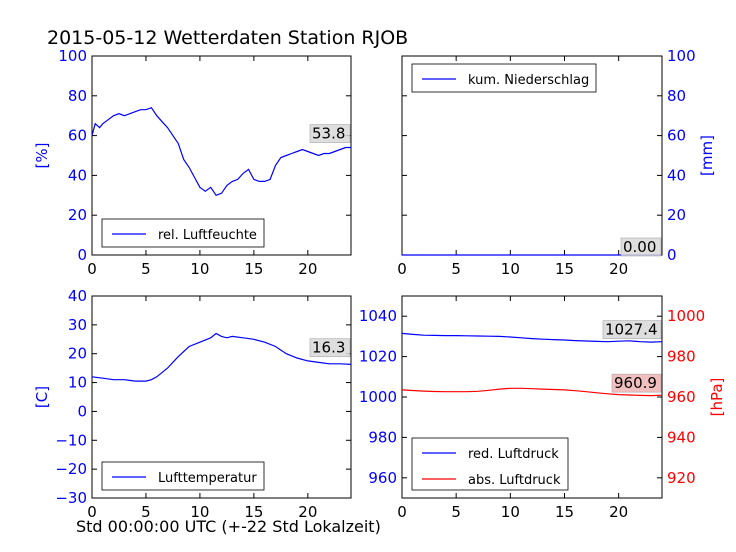 Image resolution: width=736 pixels, height=552 pixels. I want to click on figure-title: 2015-05-12 Wetterdaten Station RJOB, so click(227, 38).